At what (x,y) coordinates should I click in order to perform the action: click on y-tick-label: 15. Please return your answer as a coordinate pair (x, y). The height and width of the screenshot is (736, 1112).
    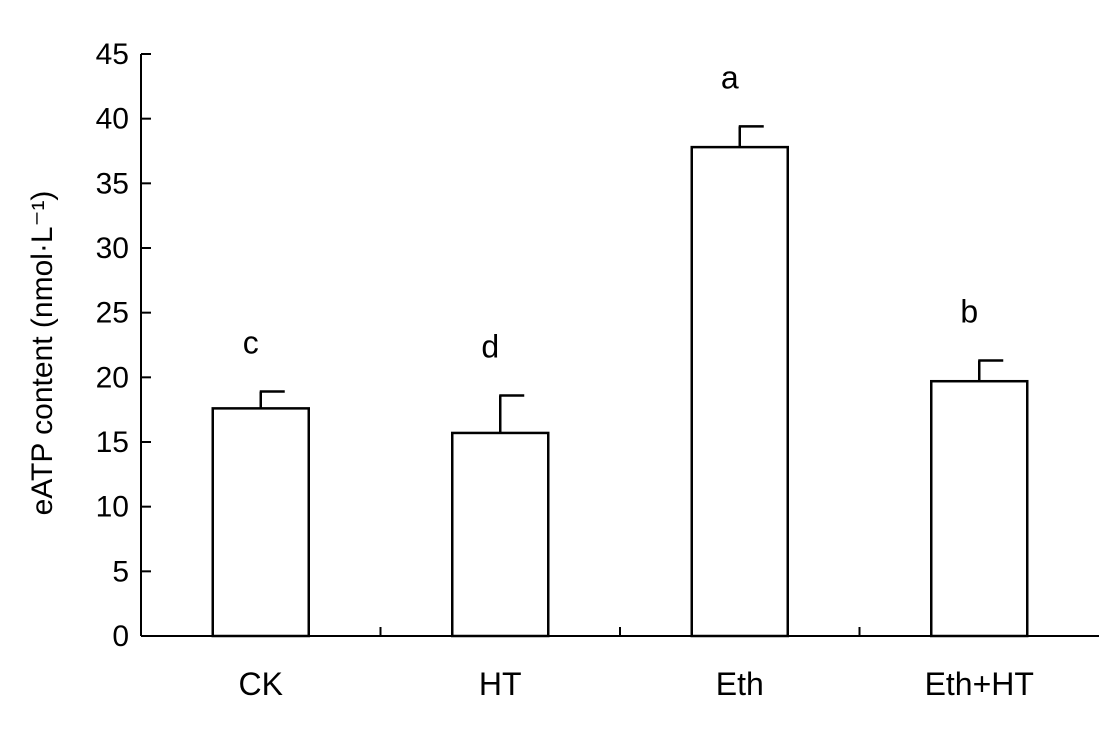
    Looking at the image, I should click on (112, 442).